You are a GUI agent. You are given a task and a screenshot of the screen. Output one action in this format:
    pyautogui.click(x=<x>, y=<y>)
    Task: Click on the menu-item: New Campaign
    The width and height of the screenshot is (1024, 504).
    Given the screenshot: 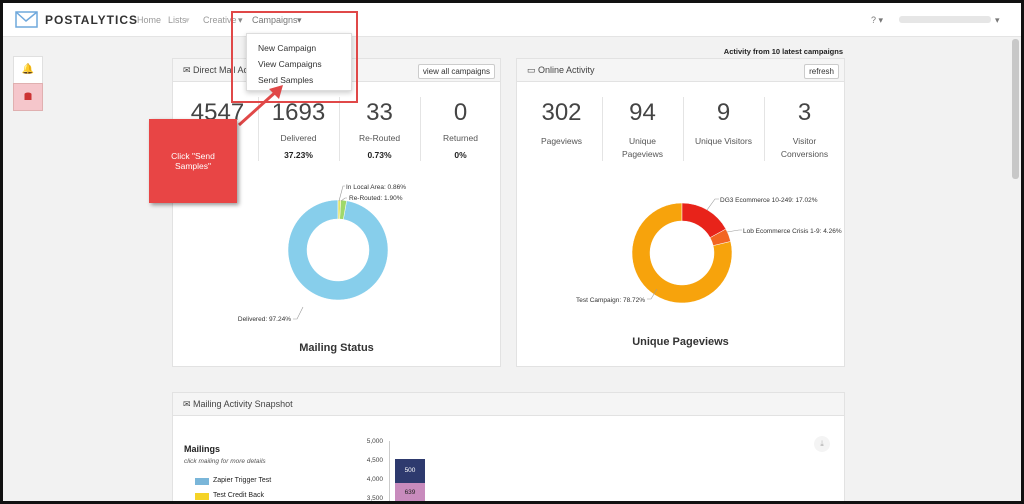 What is the action you would take?
    pyautogui.click(x=287, y=48)
    